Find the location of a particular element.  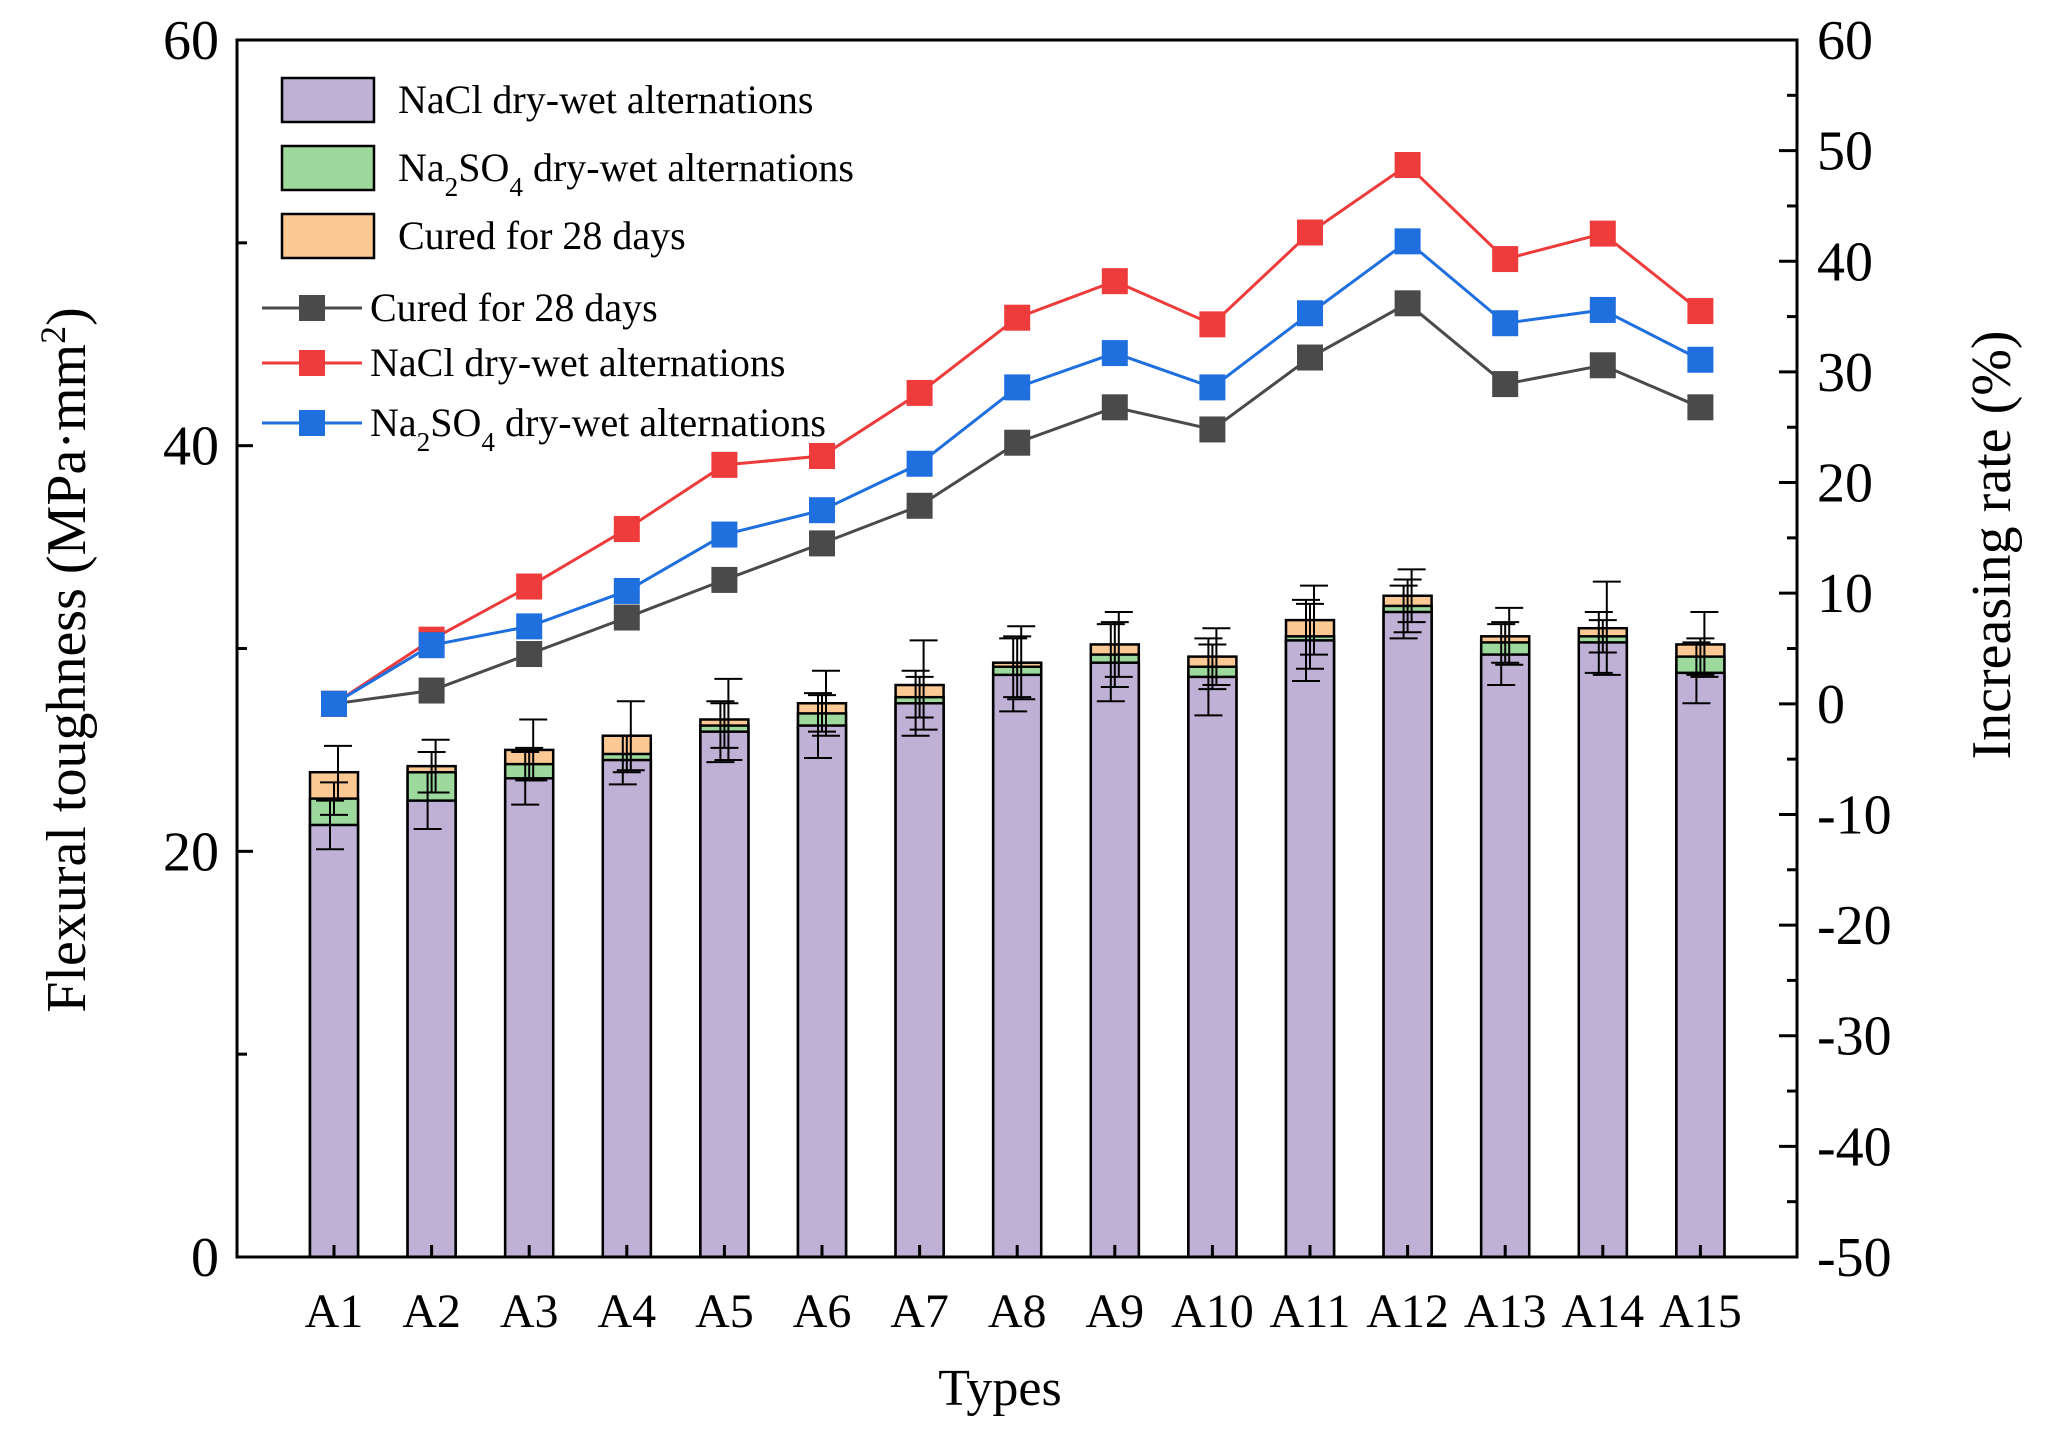

right-tick-label: 10 is located at coordinates (1845, 594).